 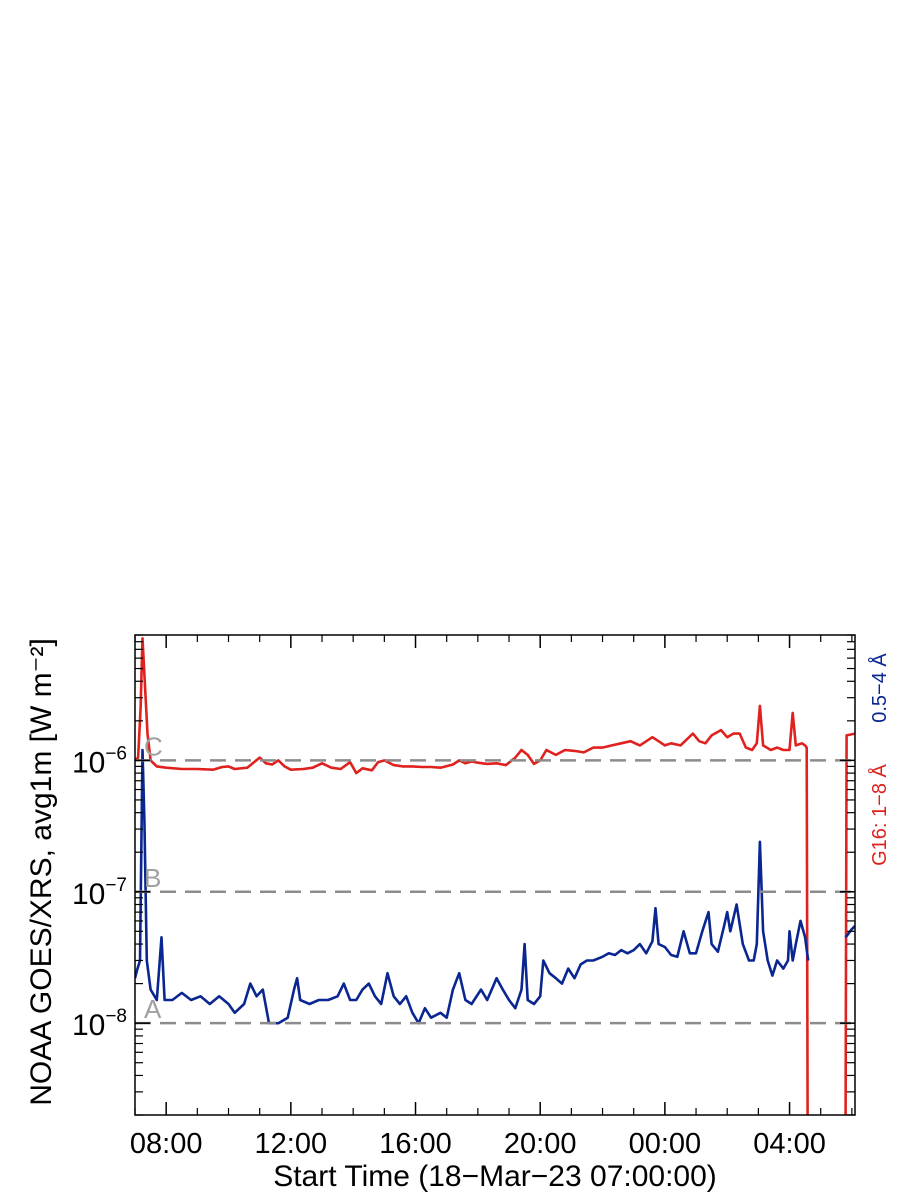 I want to click on x-tick-label-16:00: 16:00, so click(x=415, y=1144).